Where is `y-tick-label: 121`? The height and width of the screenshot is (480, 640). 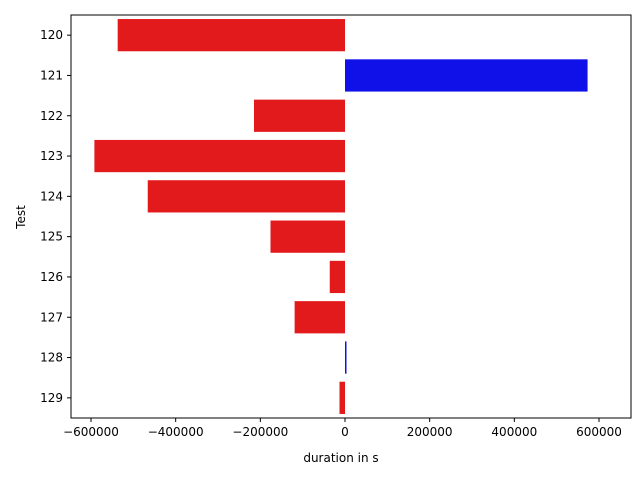
y-tick-label: 121 is located at coordinates (51, 75).